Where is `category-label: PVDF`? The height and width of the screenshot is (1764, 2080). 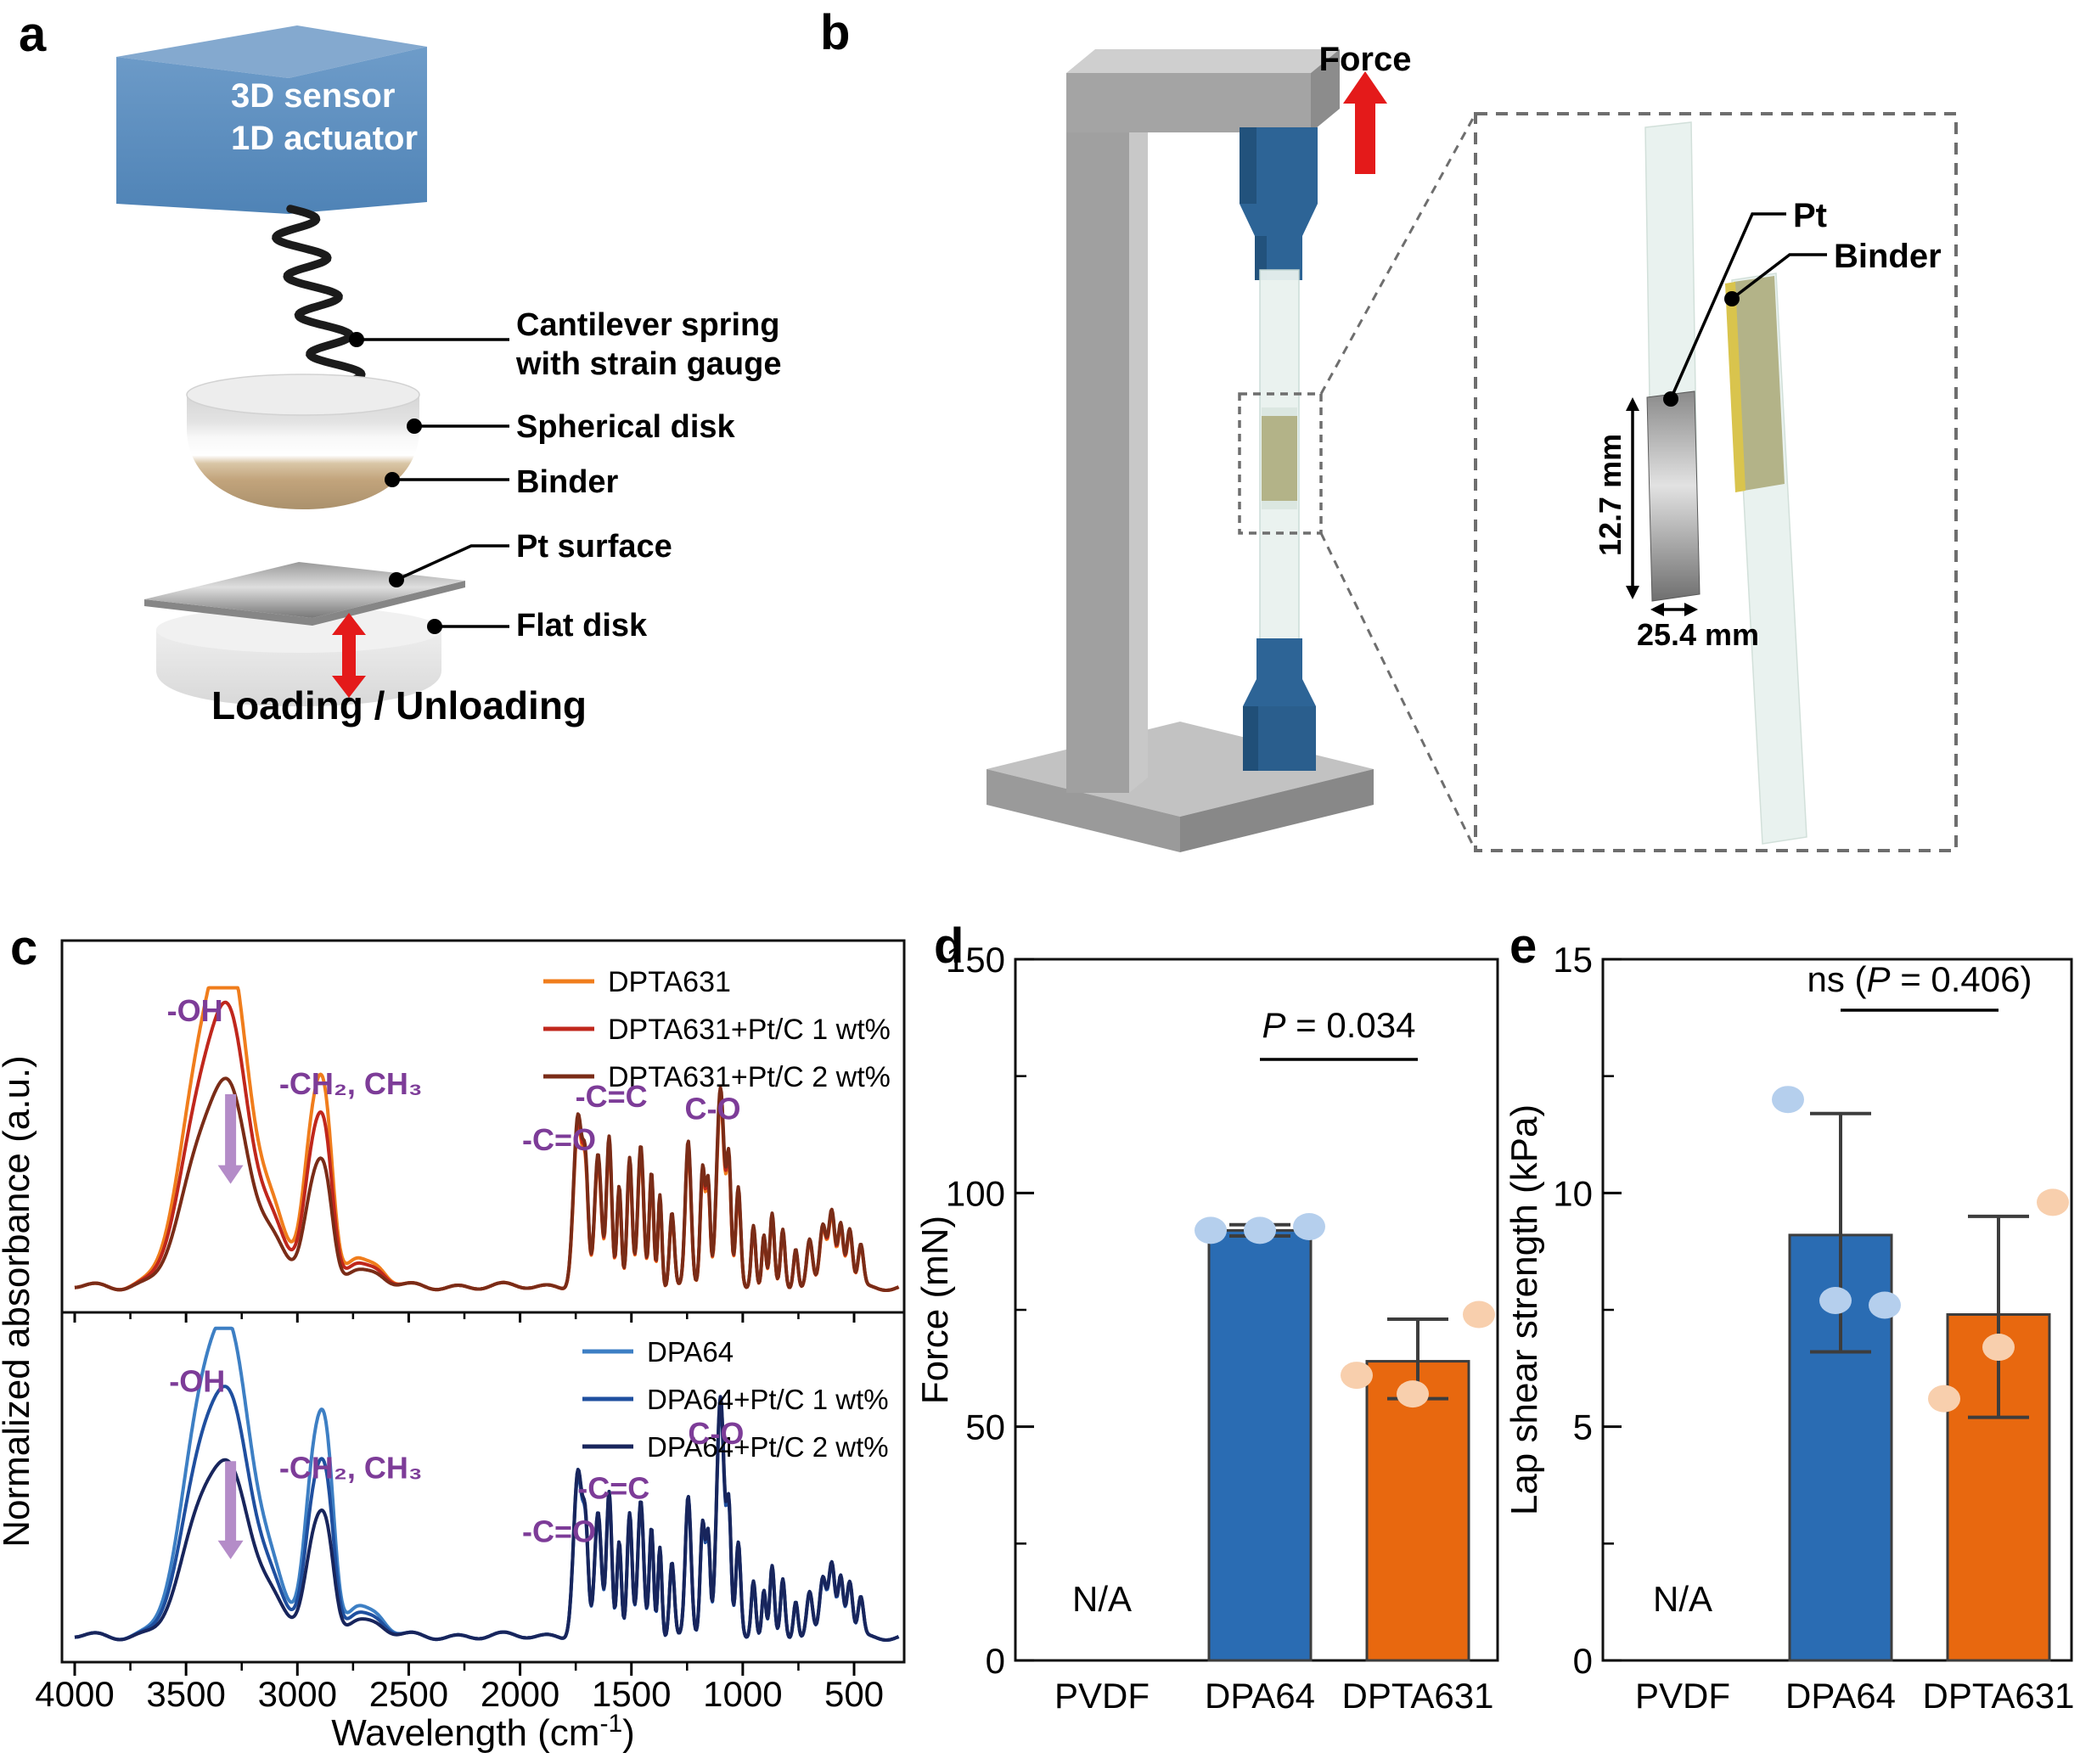
category-label: PVDF is located at coordinates (1682, 1696).